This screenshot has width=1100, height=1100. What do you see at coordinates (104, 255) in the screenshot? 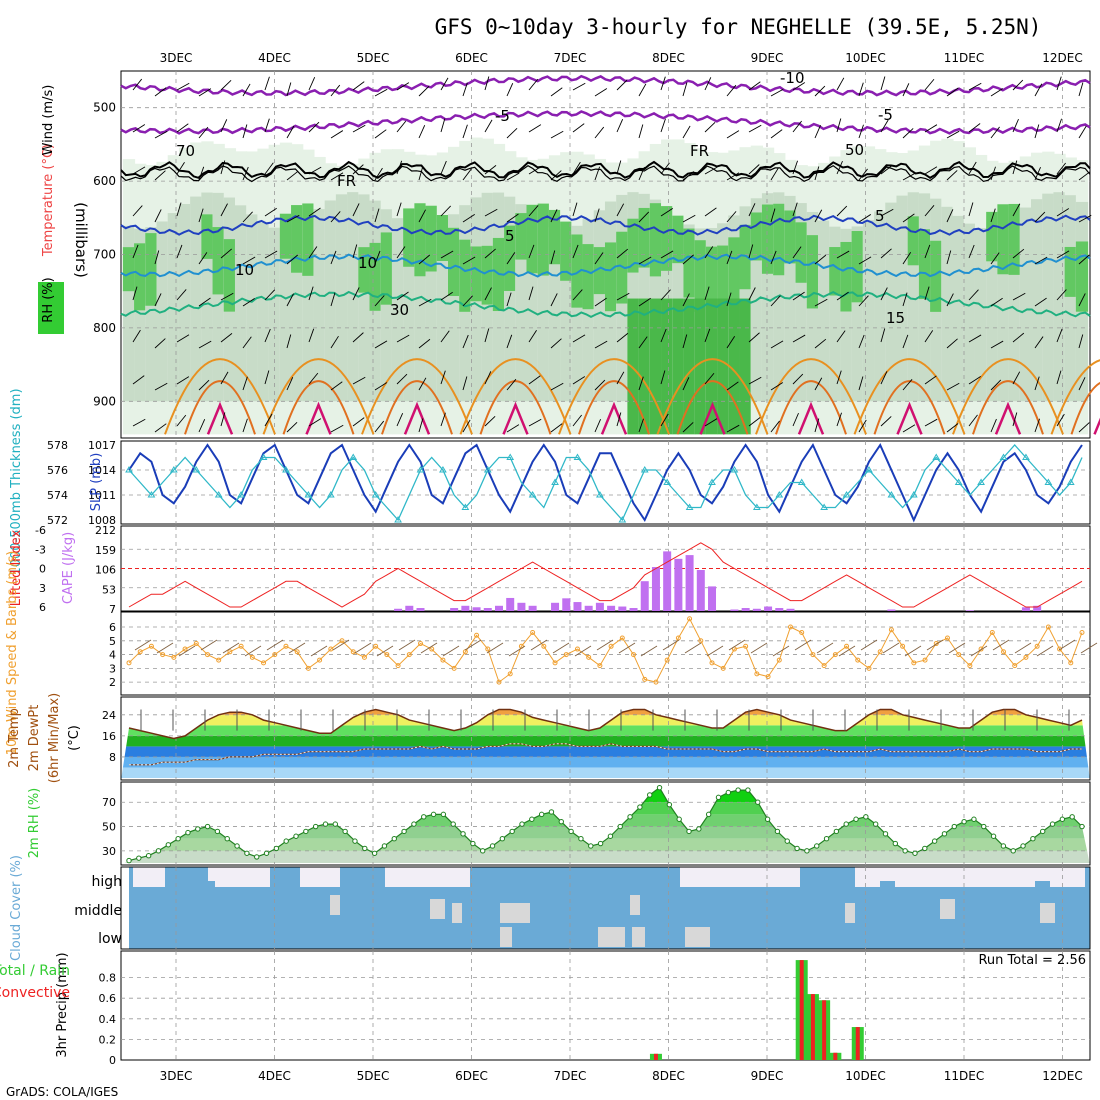
I see `pressure-tick-label: 700` at bounding box center [104, 255].